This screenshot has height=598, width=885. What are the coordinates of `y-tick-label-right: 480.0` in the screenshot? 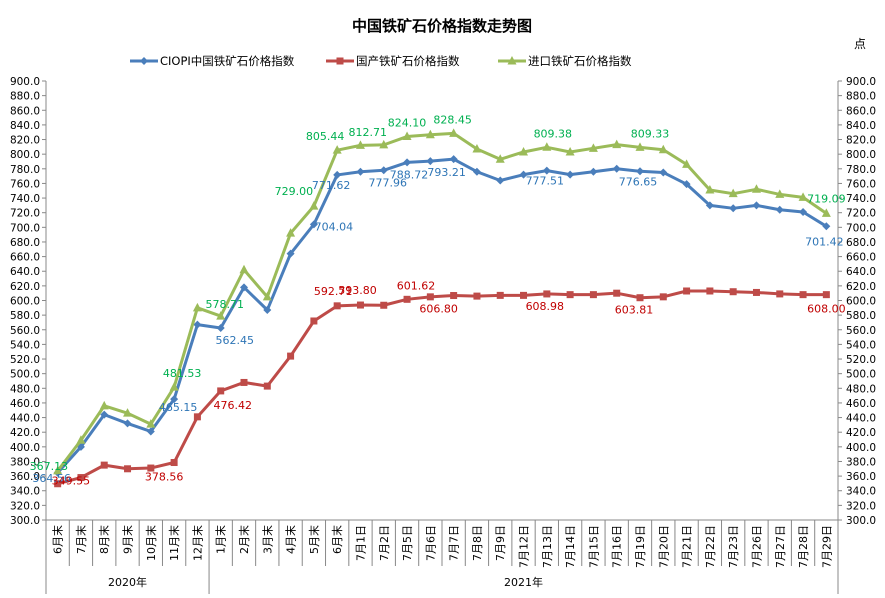 It's located at (861, 389).